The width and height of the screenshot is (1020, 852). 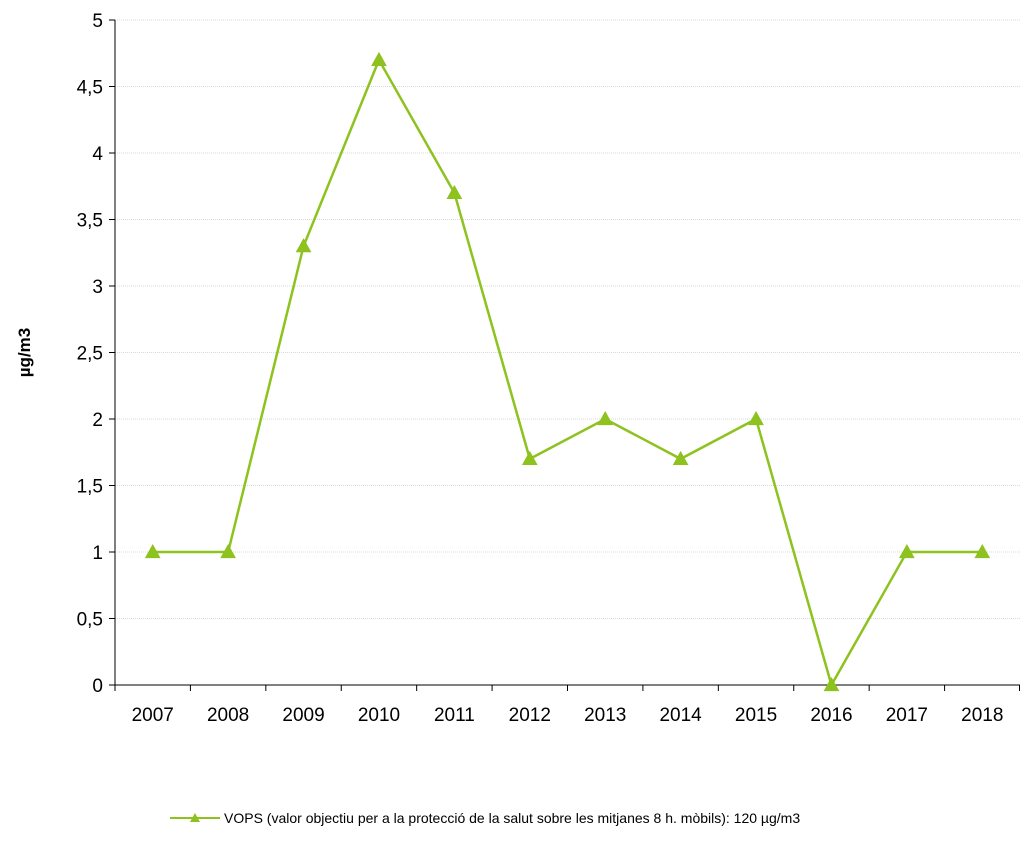 What do you see at coordinates (195, 817) in the screenshot?
I see `legend-marker` at bounding box center [195, 817].